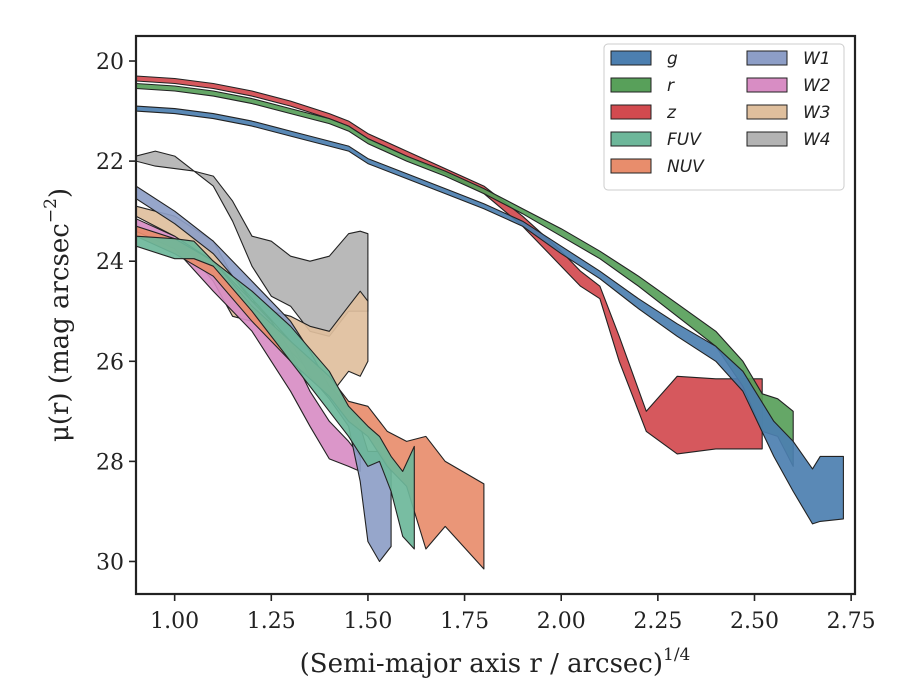 The image size is (900, 700). Describe the element at coordinates (110, 162) in the screenshot. I see `y-tick-label: 22` at that location.